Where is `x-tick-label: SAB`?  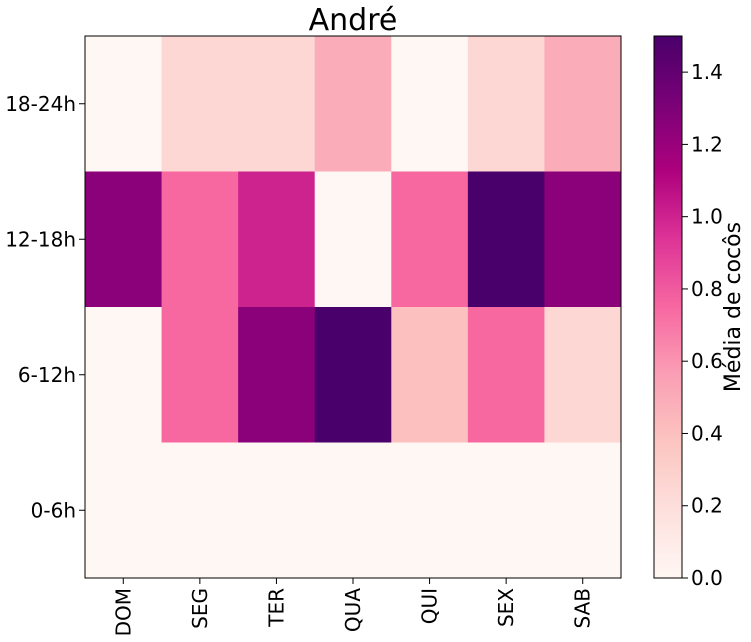 x-tick-label: SAB is located at coordinates (583, 608).